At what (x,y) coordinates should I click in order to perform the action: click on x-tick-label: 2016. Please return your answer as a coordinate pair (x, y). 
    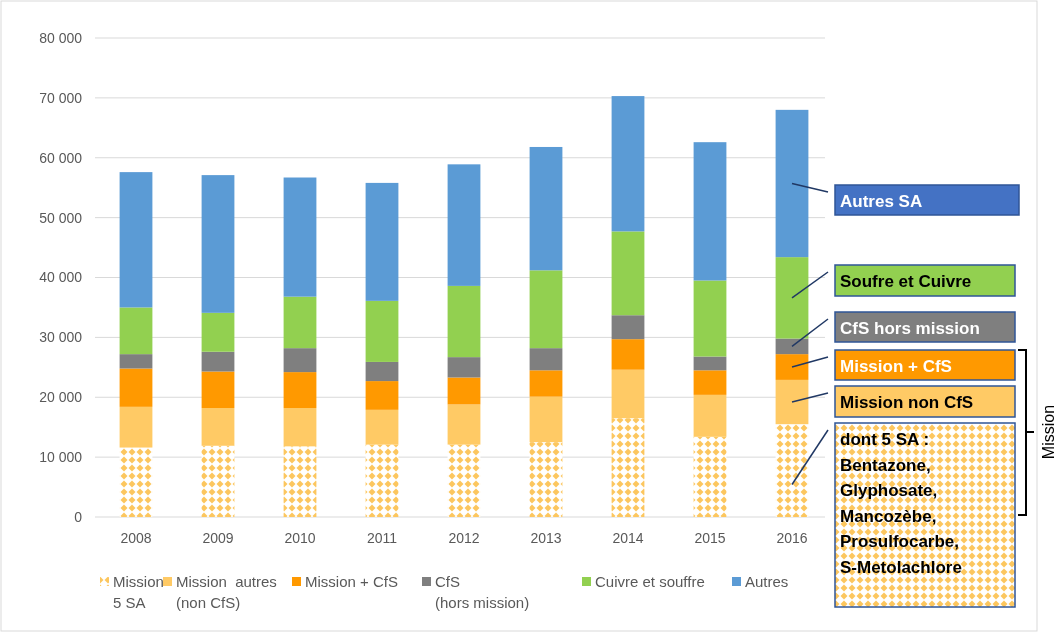
    Looking at the image, I should click on (792, 538).